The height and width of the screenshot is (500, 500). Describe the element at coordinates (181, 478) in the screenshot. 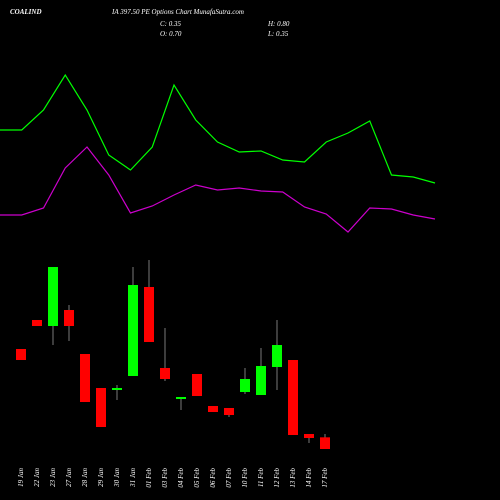

I see `x-tick-label: 04 Feb` at that location.